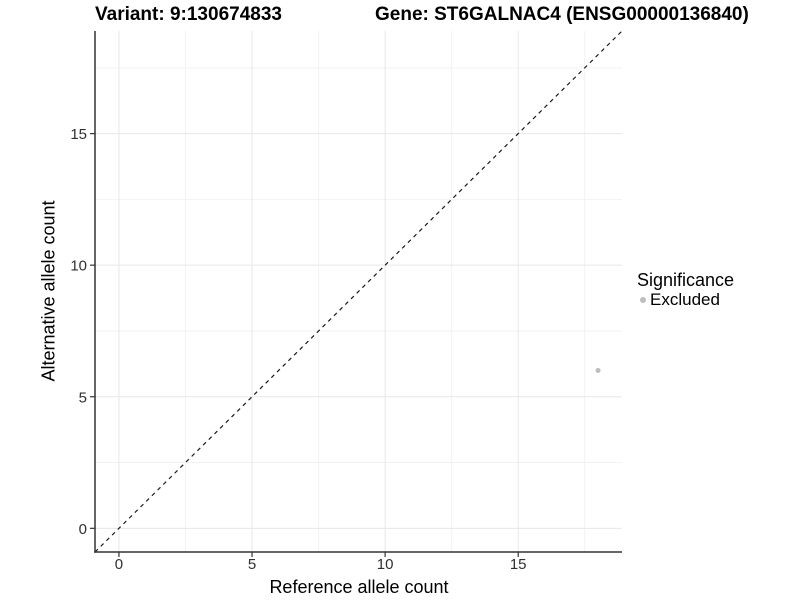 This screenshot has width=800, height=600. What do you see at coordinates (83, 397) in the screenshot?
I see `y-tick-label: 5` at bounding box center [83, 397].